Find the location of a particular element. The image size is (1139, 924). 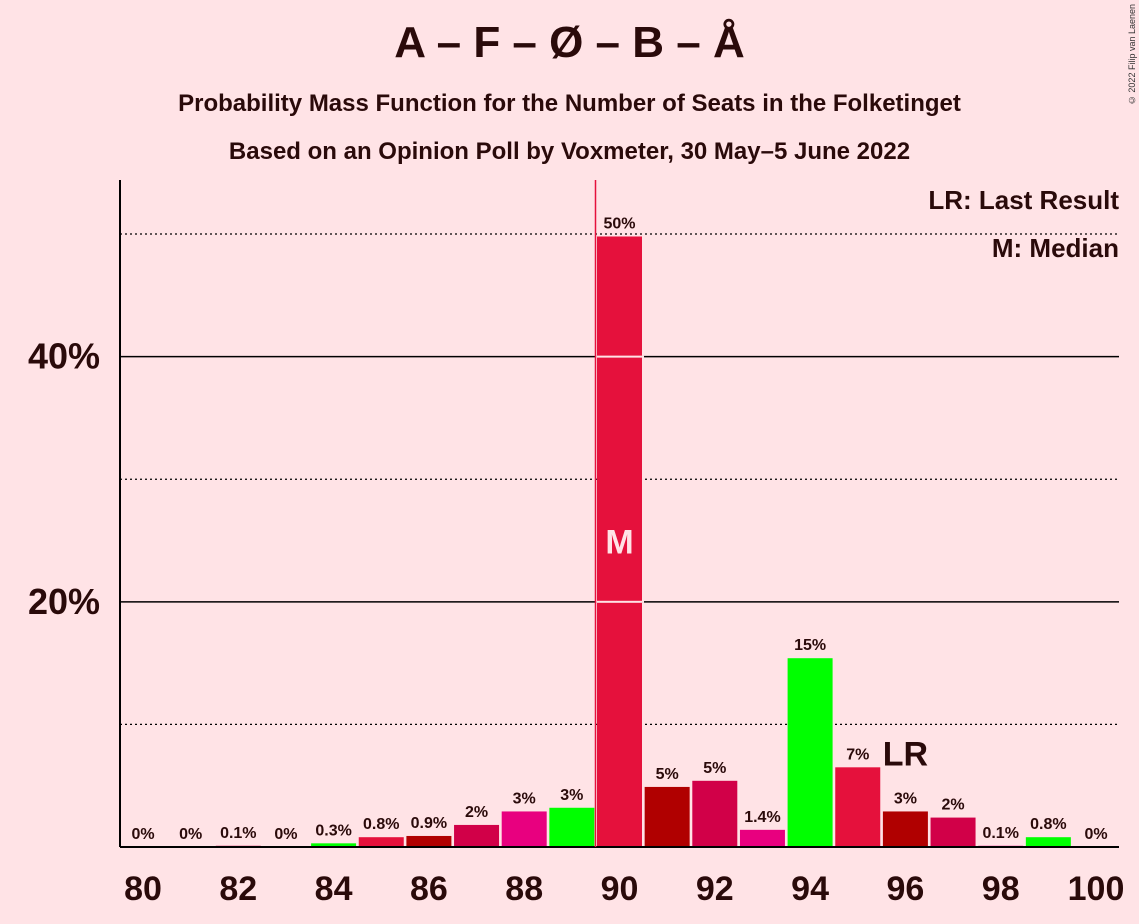

median-marker: M is located at coordinates (619, 543).